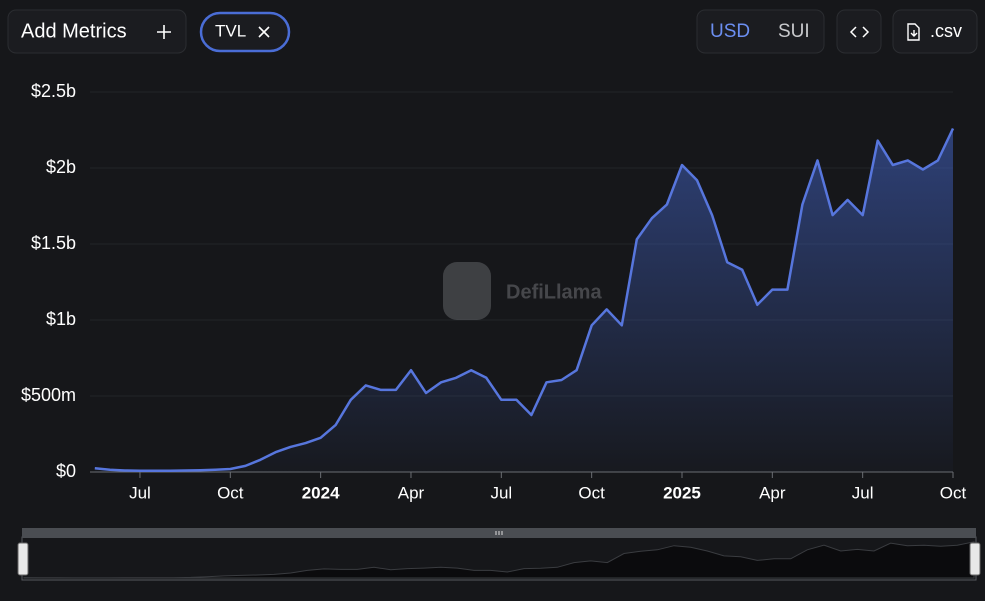 The height and width of the screenshot is (601, 985). What do you see at coordinates (794, 31) in the screenshot?
I see `currency-sui: SUI` at bounding box center [794, 31].